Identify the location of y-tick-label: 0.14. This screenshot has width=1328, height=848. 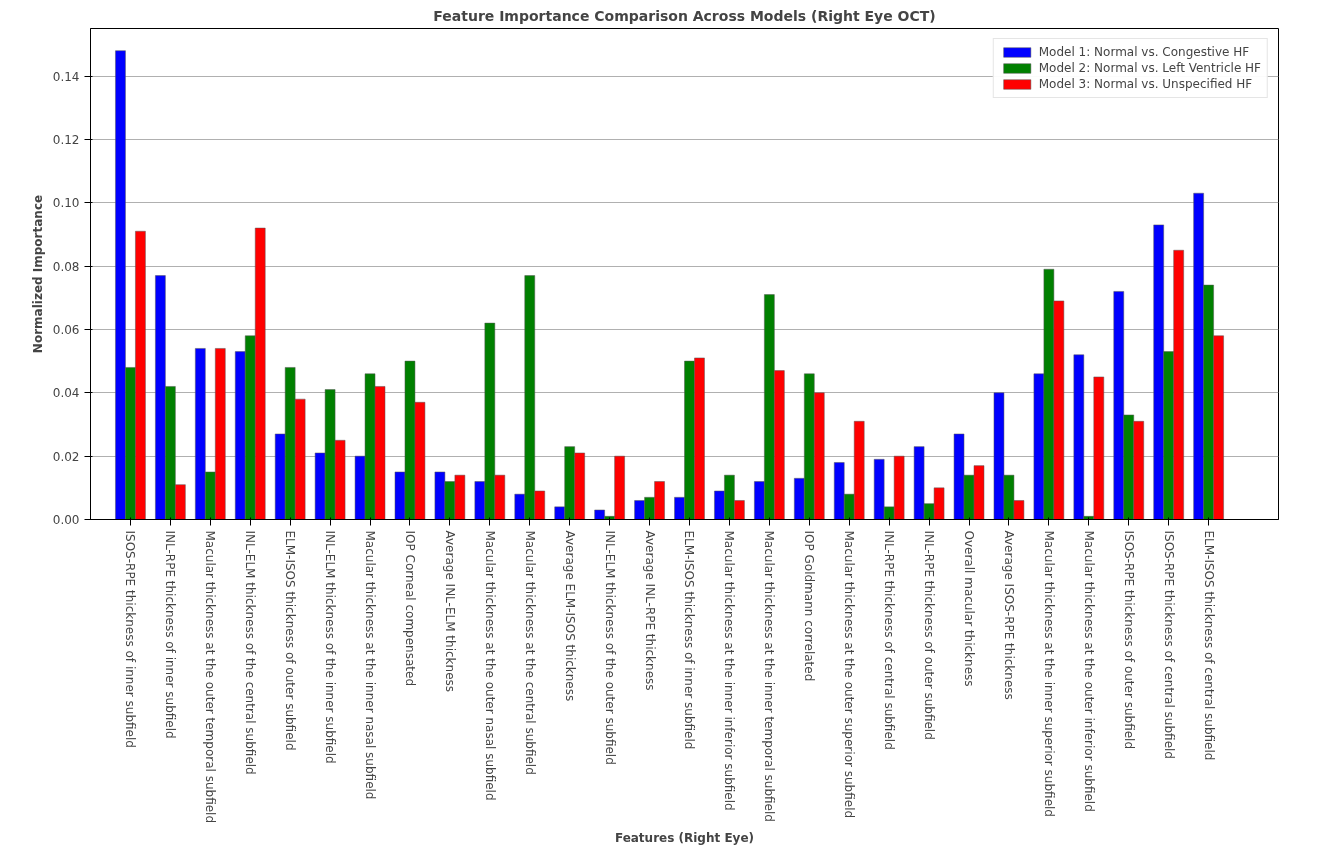
(66, 76).